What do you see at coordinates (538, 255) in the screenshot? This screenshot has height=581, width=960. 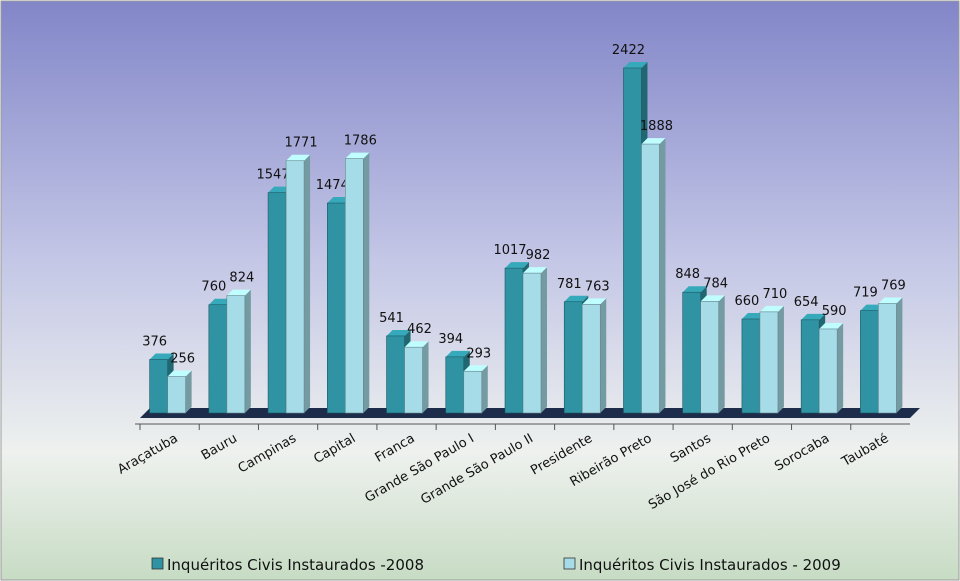 I see `data-label: 982` at bounding box center [538, 255].